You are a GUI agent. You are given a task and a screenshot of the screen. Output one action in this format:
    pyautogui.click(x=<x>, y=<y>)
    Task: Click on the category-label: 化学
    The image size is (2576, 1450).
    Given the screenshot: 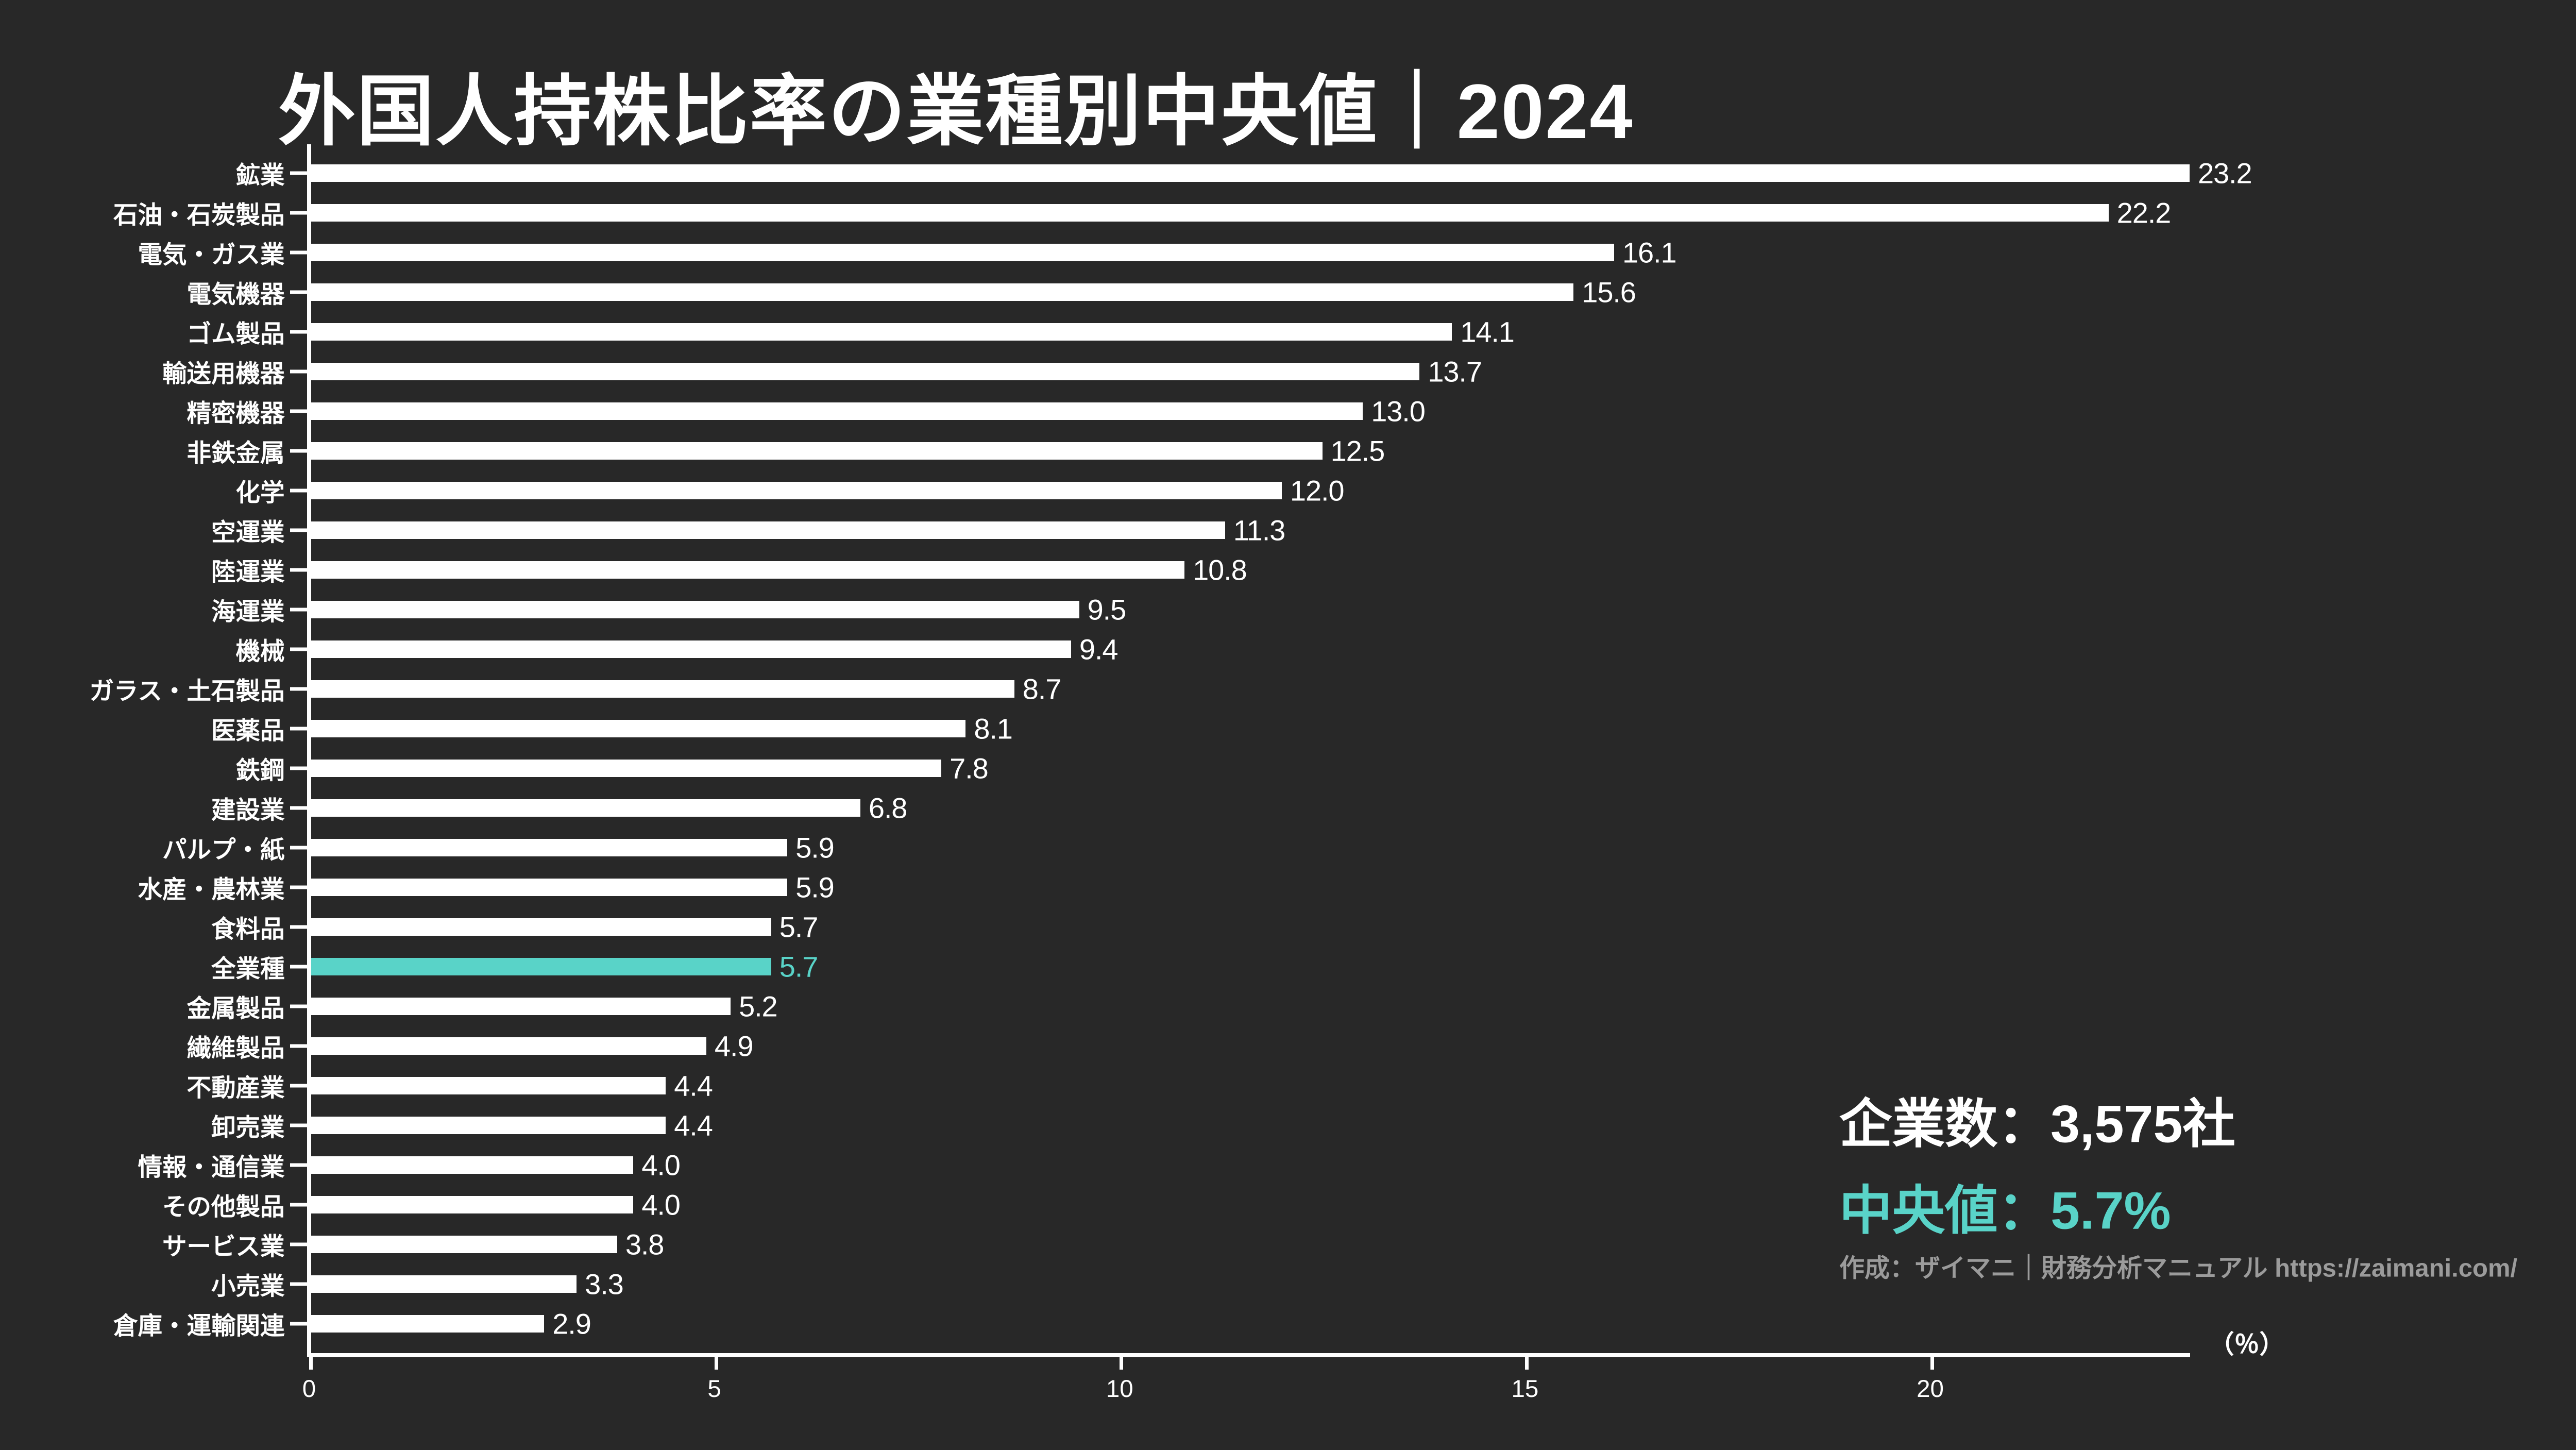 What is the action you would take?
    pyautogui.click(x=260, y=493)
    